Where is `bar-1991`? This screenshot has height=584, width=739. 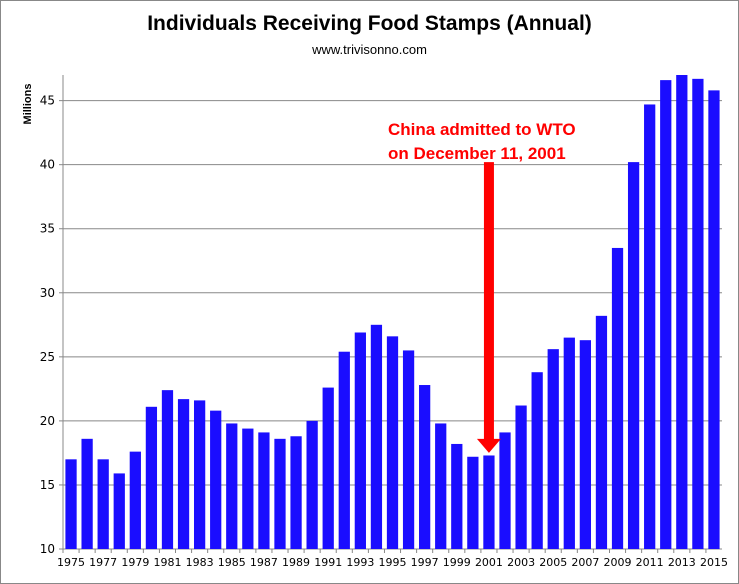 bar-1991 is located at coordinates (328, 468).